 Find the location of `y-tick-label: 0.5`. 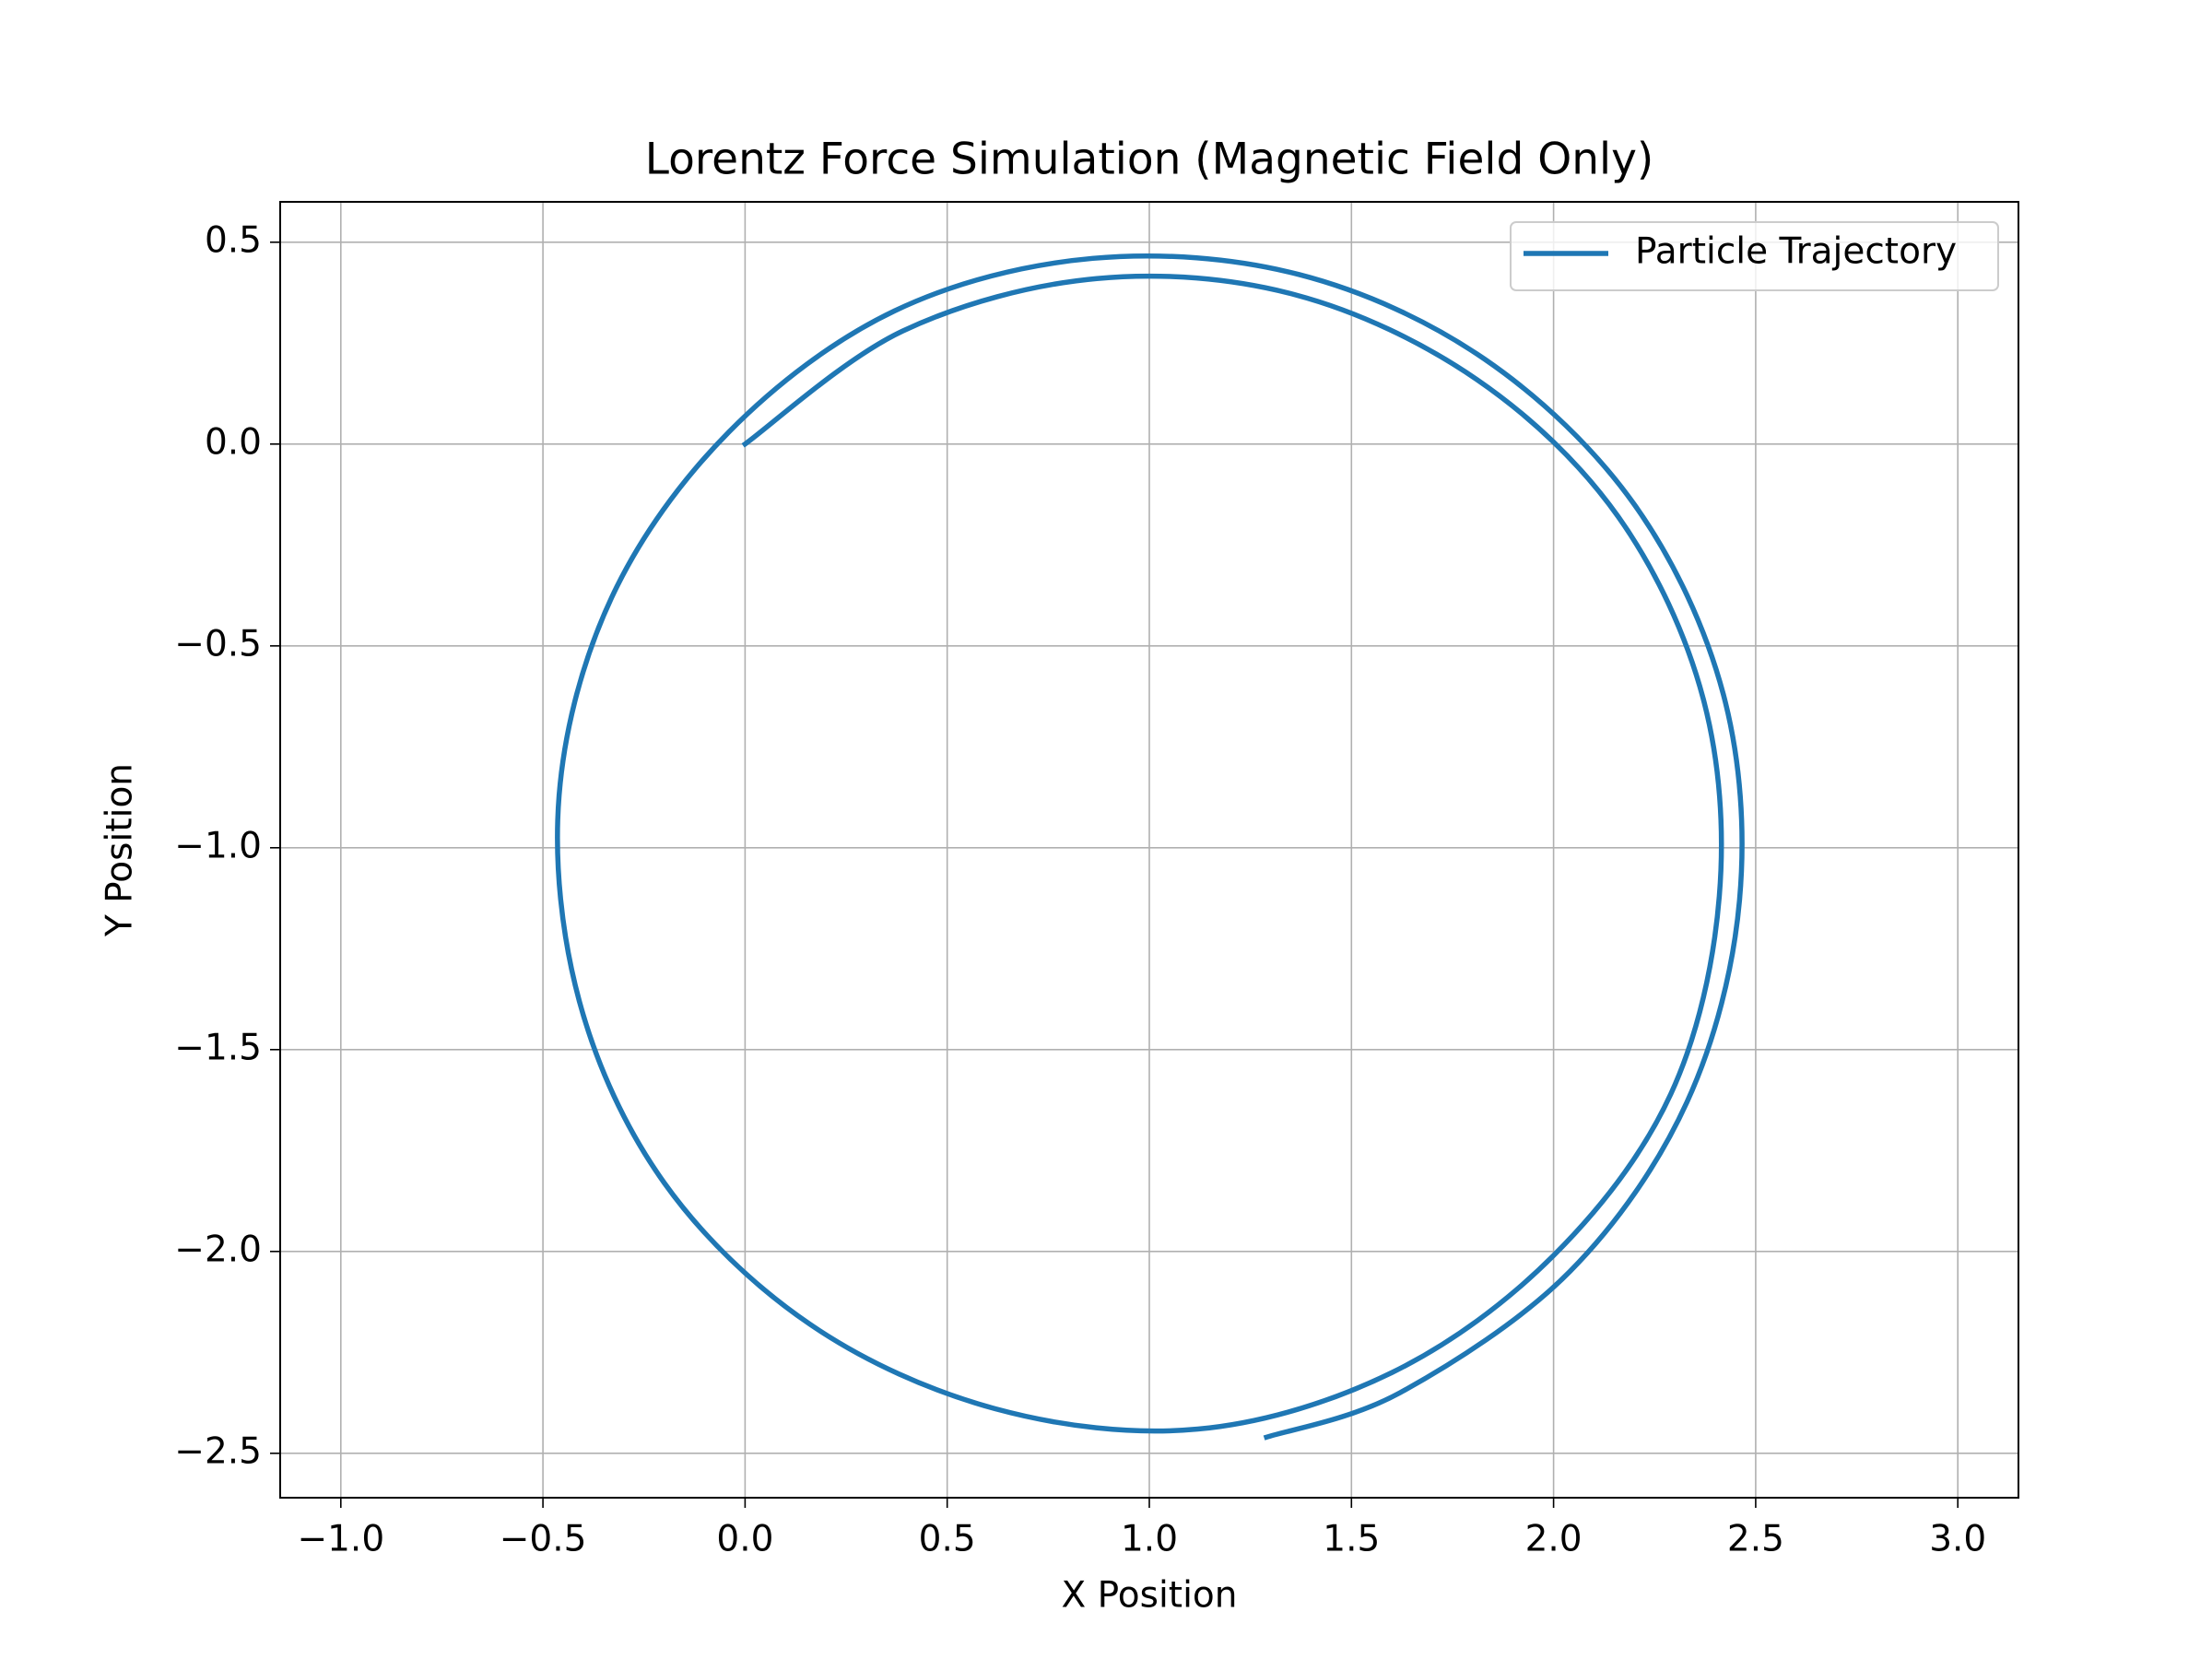

y-tick-label: 0.5 is located at coordinates (233, 240).